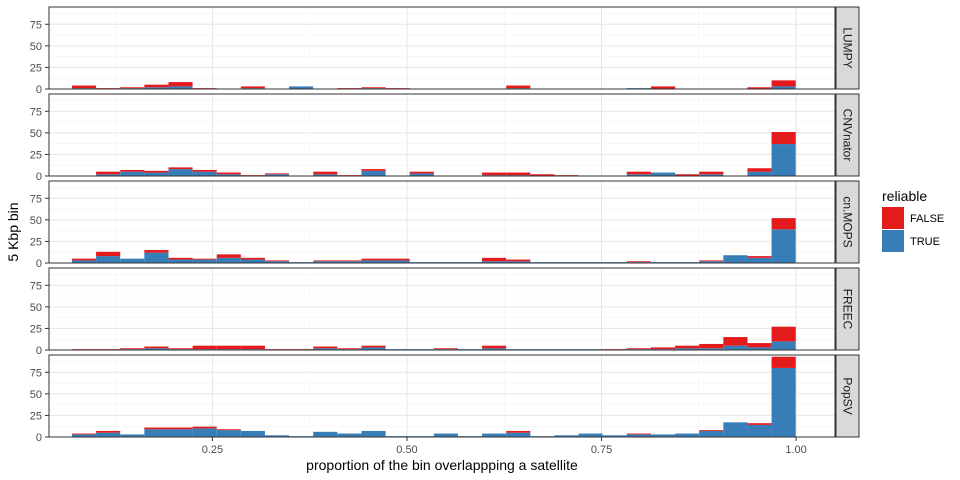  I want to click on legend-key-false, so click(893, 218).